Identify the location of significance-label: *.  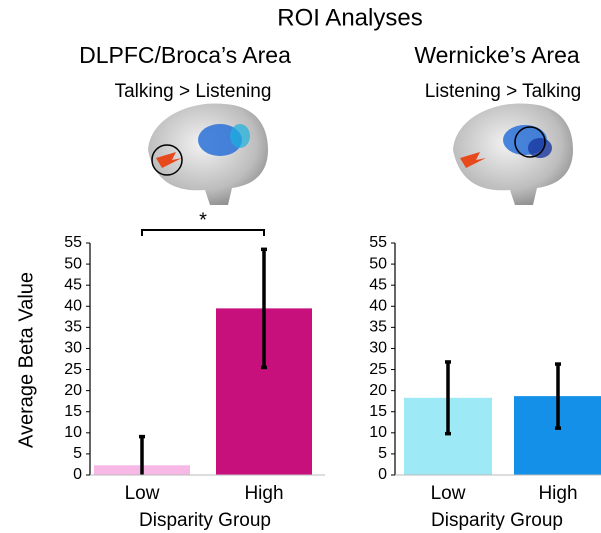
(203, 220).